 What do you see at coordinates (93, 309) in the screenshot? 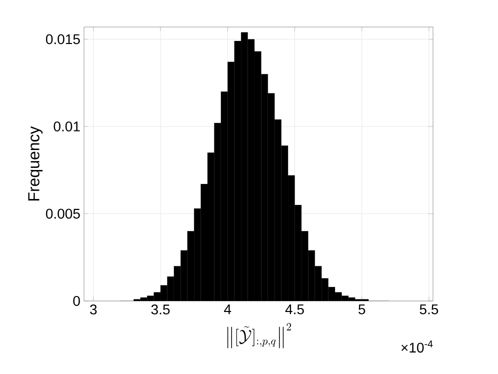
I see `x-tick-label: 3` at bounding box center [93, 309].